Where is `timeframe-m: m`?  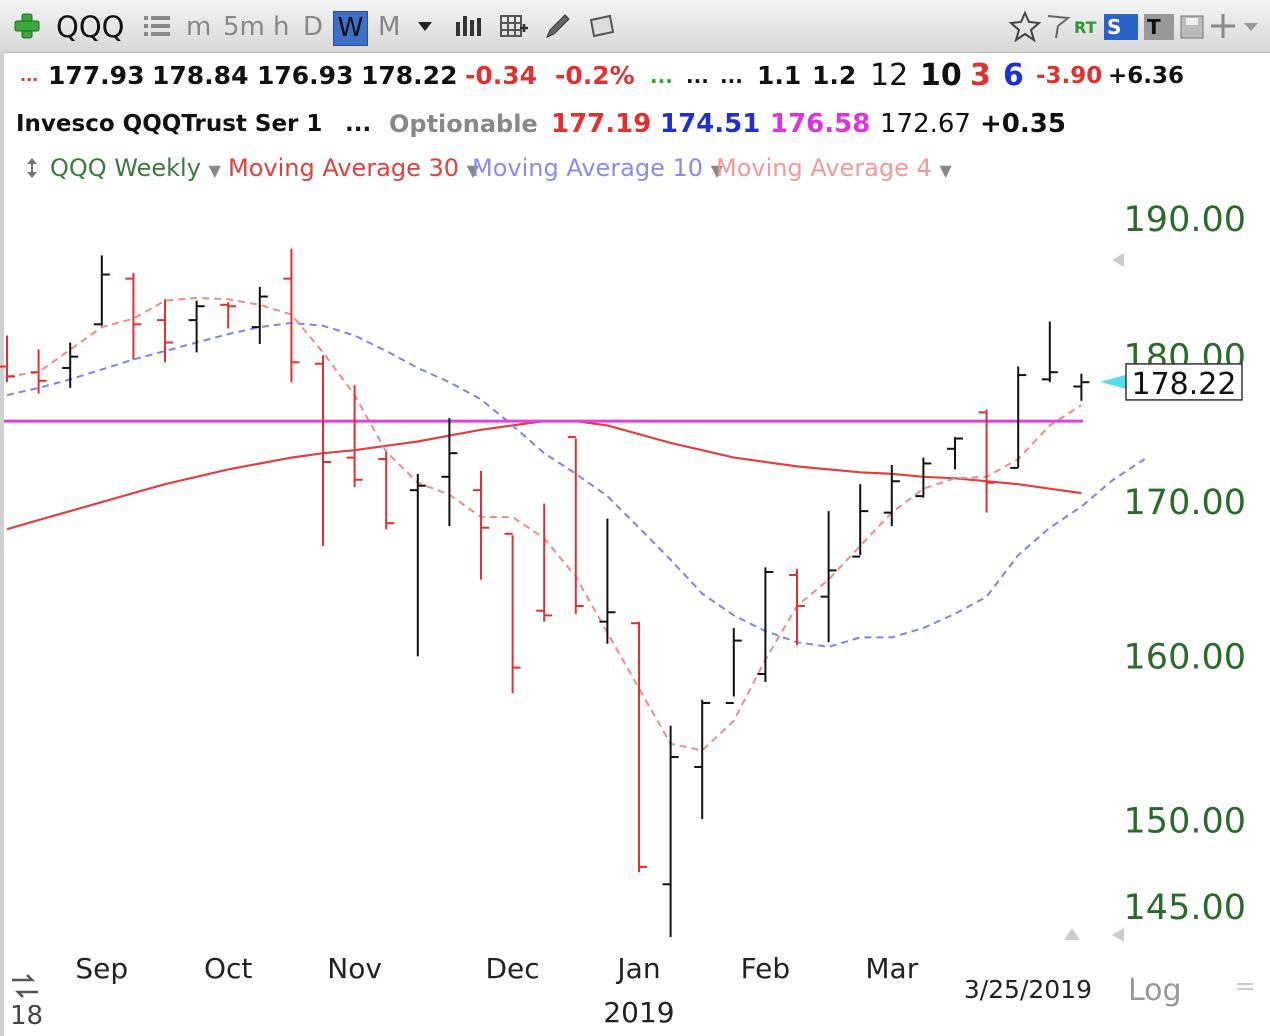 timeframe-m: m is located at coordinates (199, 27).